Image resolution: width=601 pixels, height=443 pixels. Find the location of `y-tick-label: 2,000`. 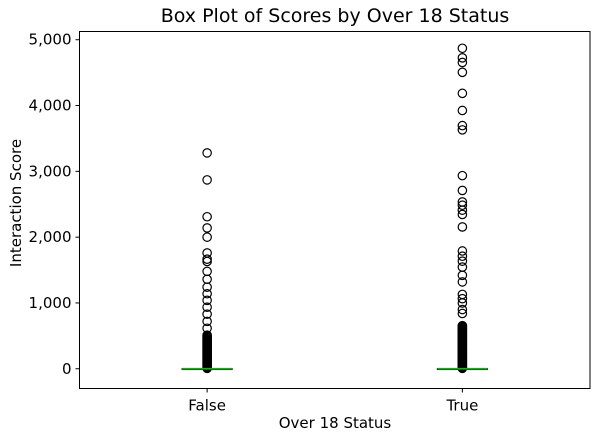

y-tick-label: 2,000 is located at coordinates (50, 237).